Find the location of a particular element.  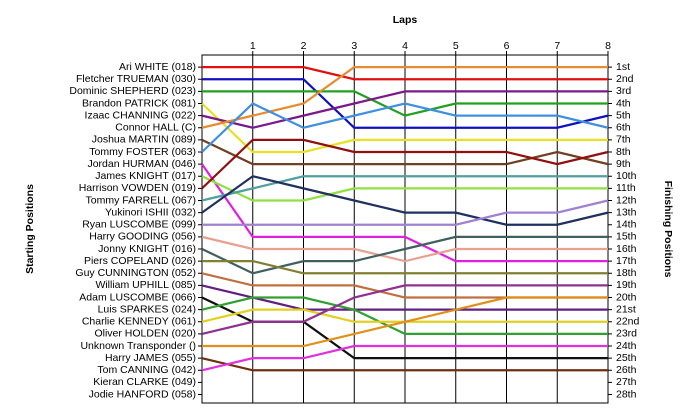

y2-tick-label: 16th is located at coordinates (626, 249).